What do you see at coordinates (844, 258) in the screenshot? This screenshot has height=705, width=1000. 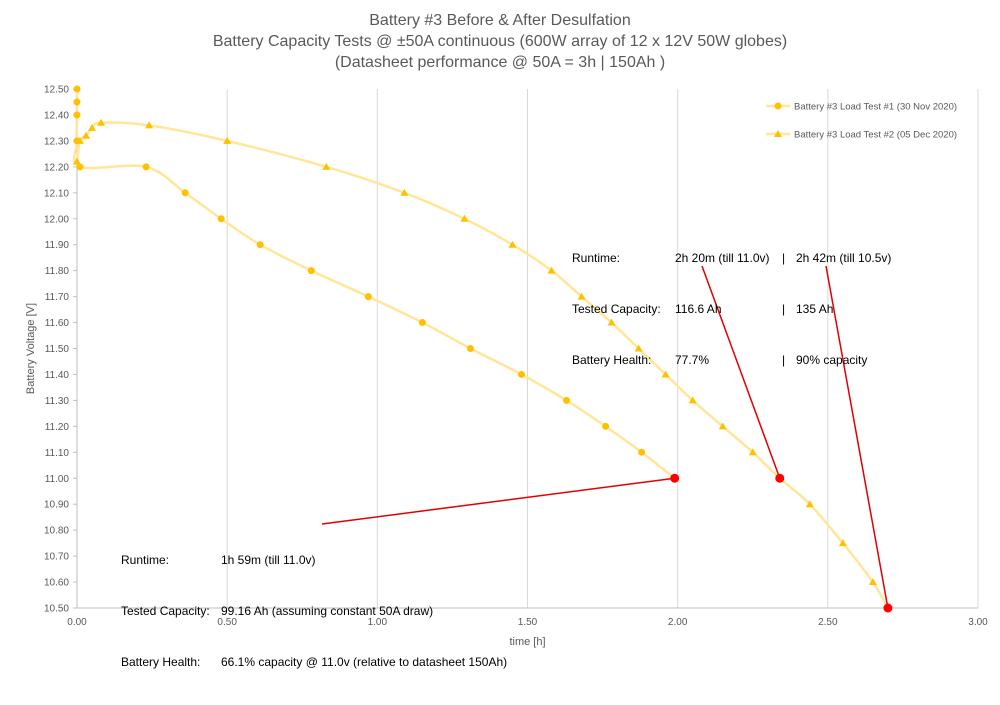 I see `annotation-value-2: 2h 42m (till 10.5v)` at bounding box center [844, 258].